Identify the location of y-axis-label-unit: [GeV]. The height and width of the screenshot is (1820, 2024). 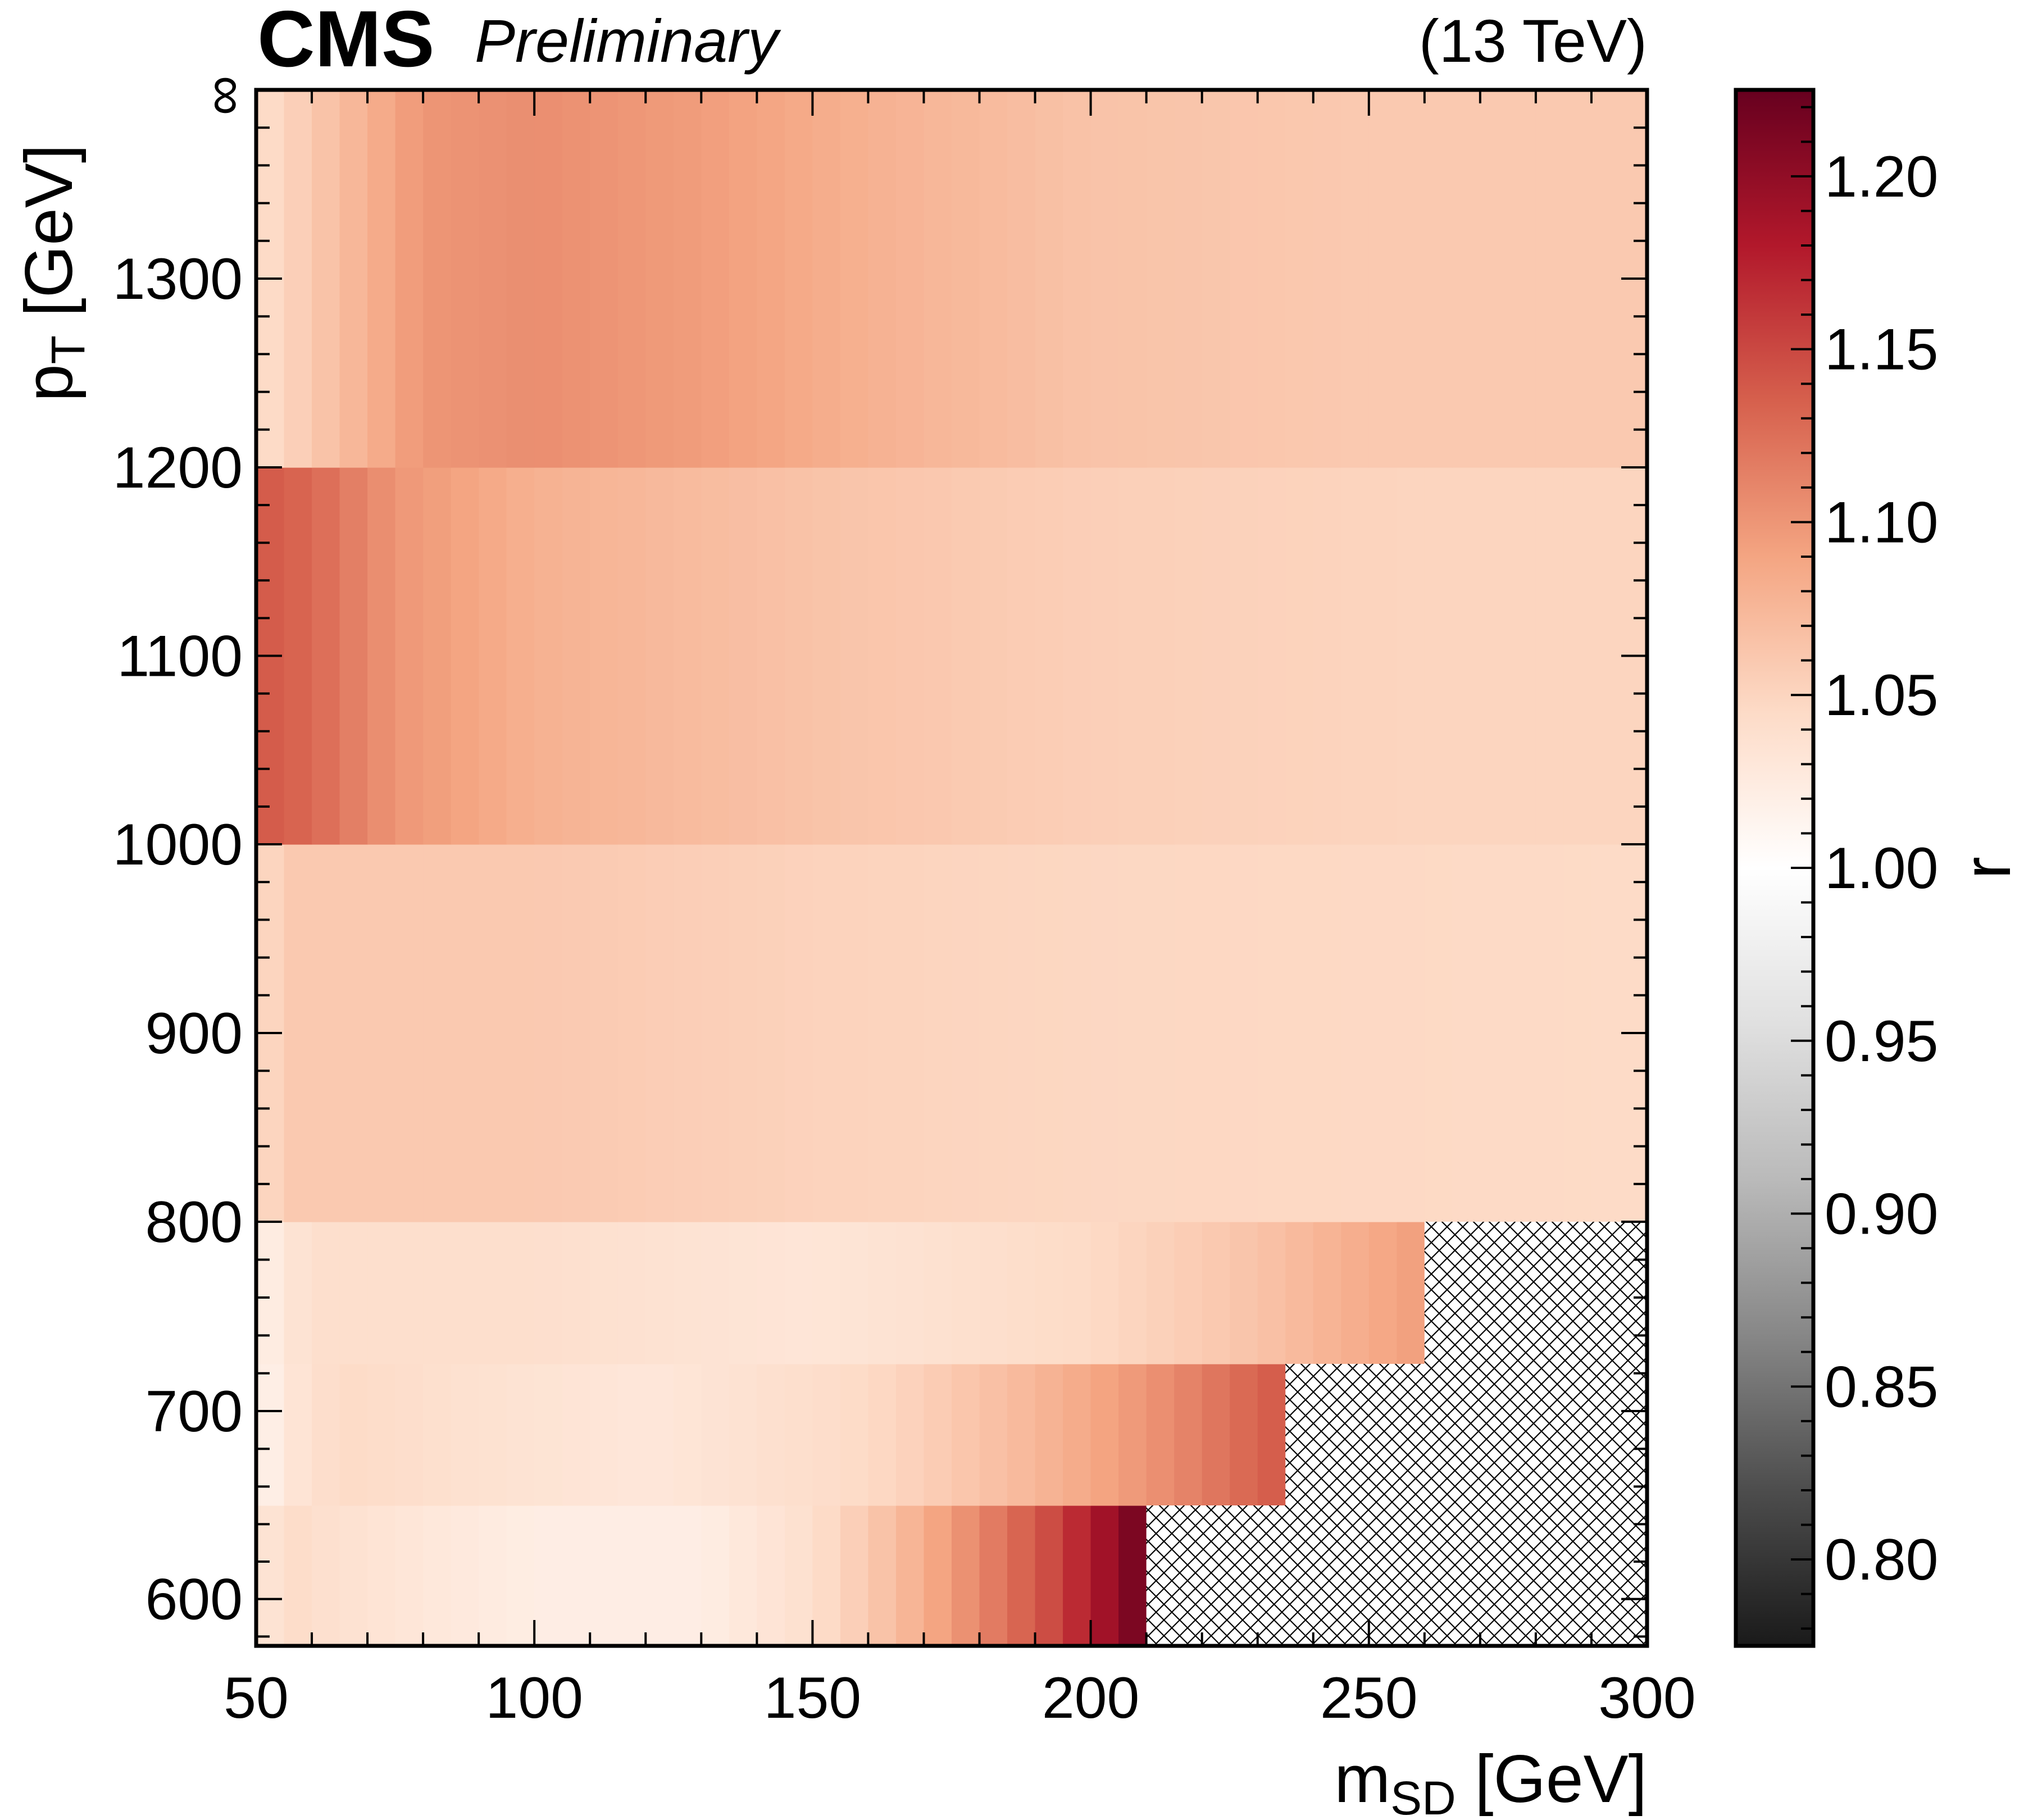
(49, 239).